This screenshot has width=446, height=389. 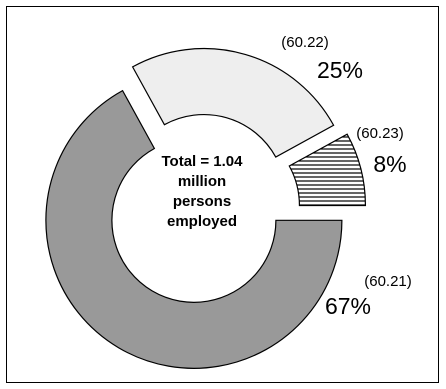 What do you see at coordinates (305, 42) in the screenshot?
I see `slice-code-label: (60.22)` at bounding box center [305, 42].